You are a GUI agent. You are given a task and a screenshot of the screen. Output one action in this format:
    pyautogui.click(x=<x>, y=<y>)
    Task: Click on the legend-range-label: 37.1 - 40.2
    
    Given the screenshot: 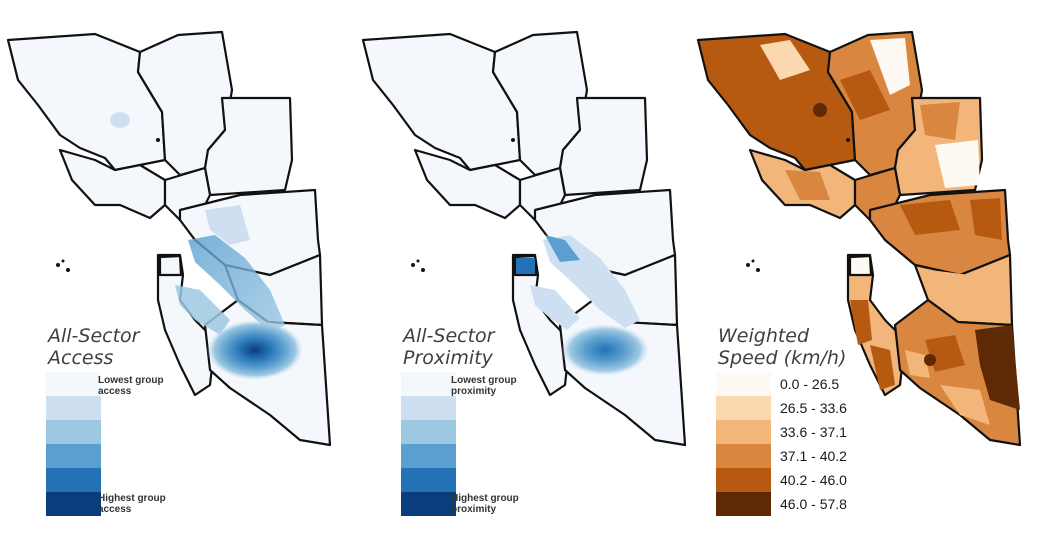 What is the action you would take?
    pyautogui.click(x=813, y=456)
    